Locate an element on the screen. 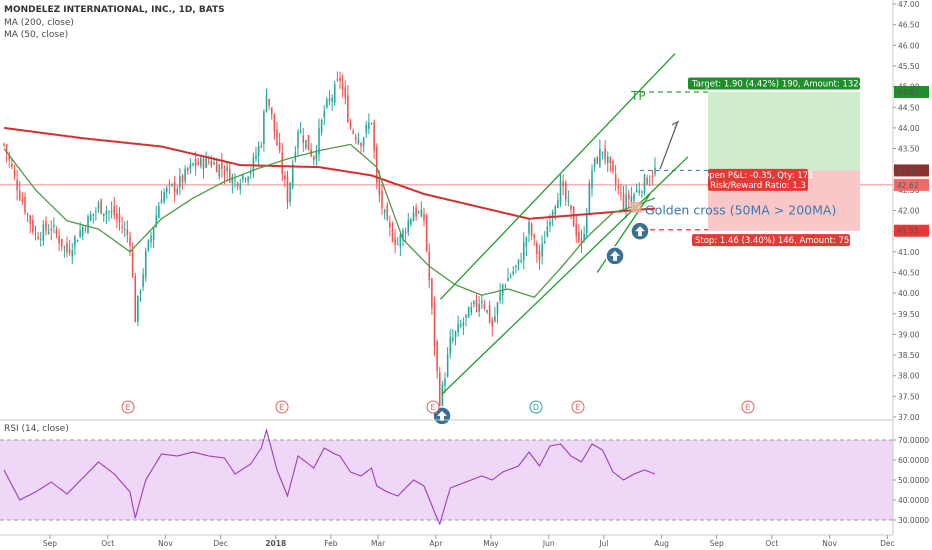  price-tag-label-stop: 41.51 is located at coordinates (908, 231).